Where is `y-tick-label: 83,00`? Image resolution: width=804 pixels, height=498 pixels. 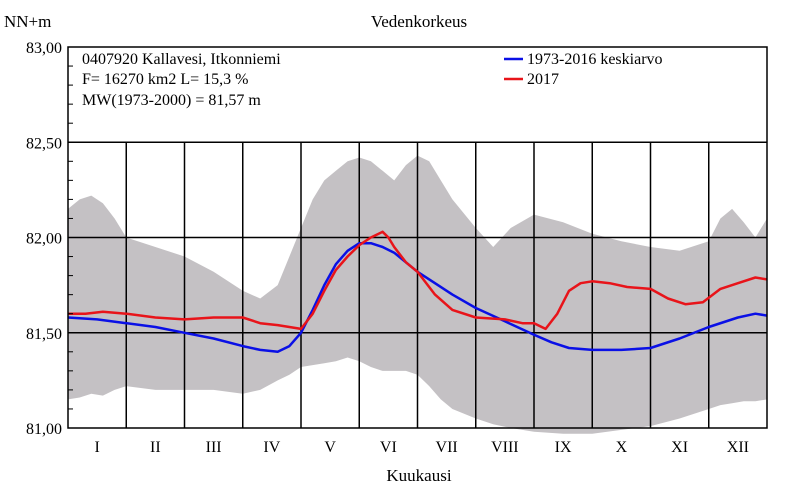 y-tick-label: 83,00 is located at coordinates (44, 48).